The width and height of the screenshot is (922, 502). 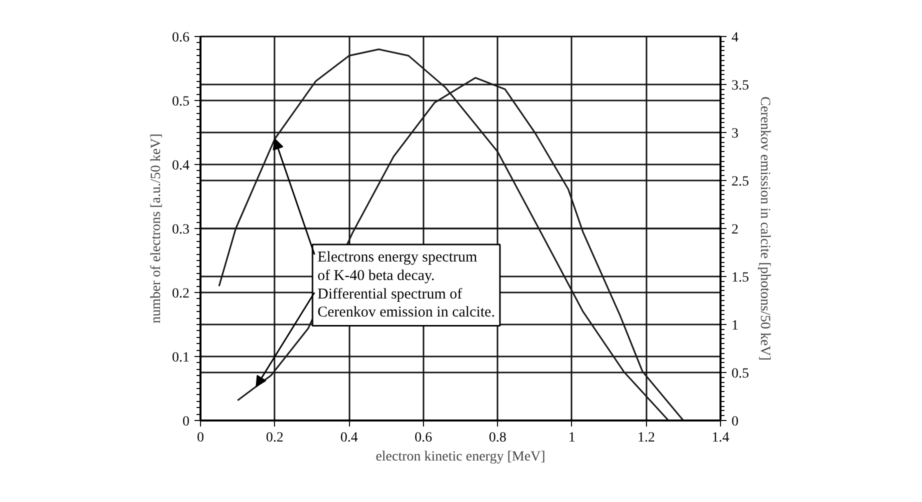 I want to click on x-tick-label: 1.2, so click(x=646, y=438).